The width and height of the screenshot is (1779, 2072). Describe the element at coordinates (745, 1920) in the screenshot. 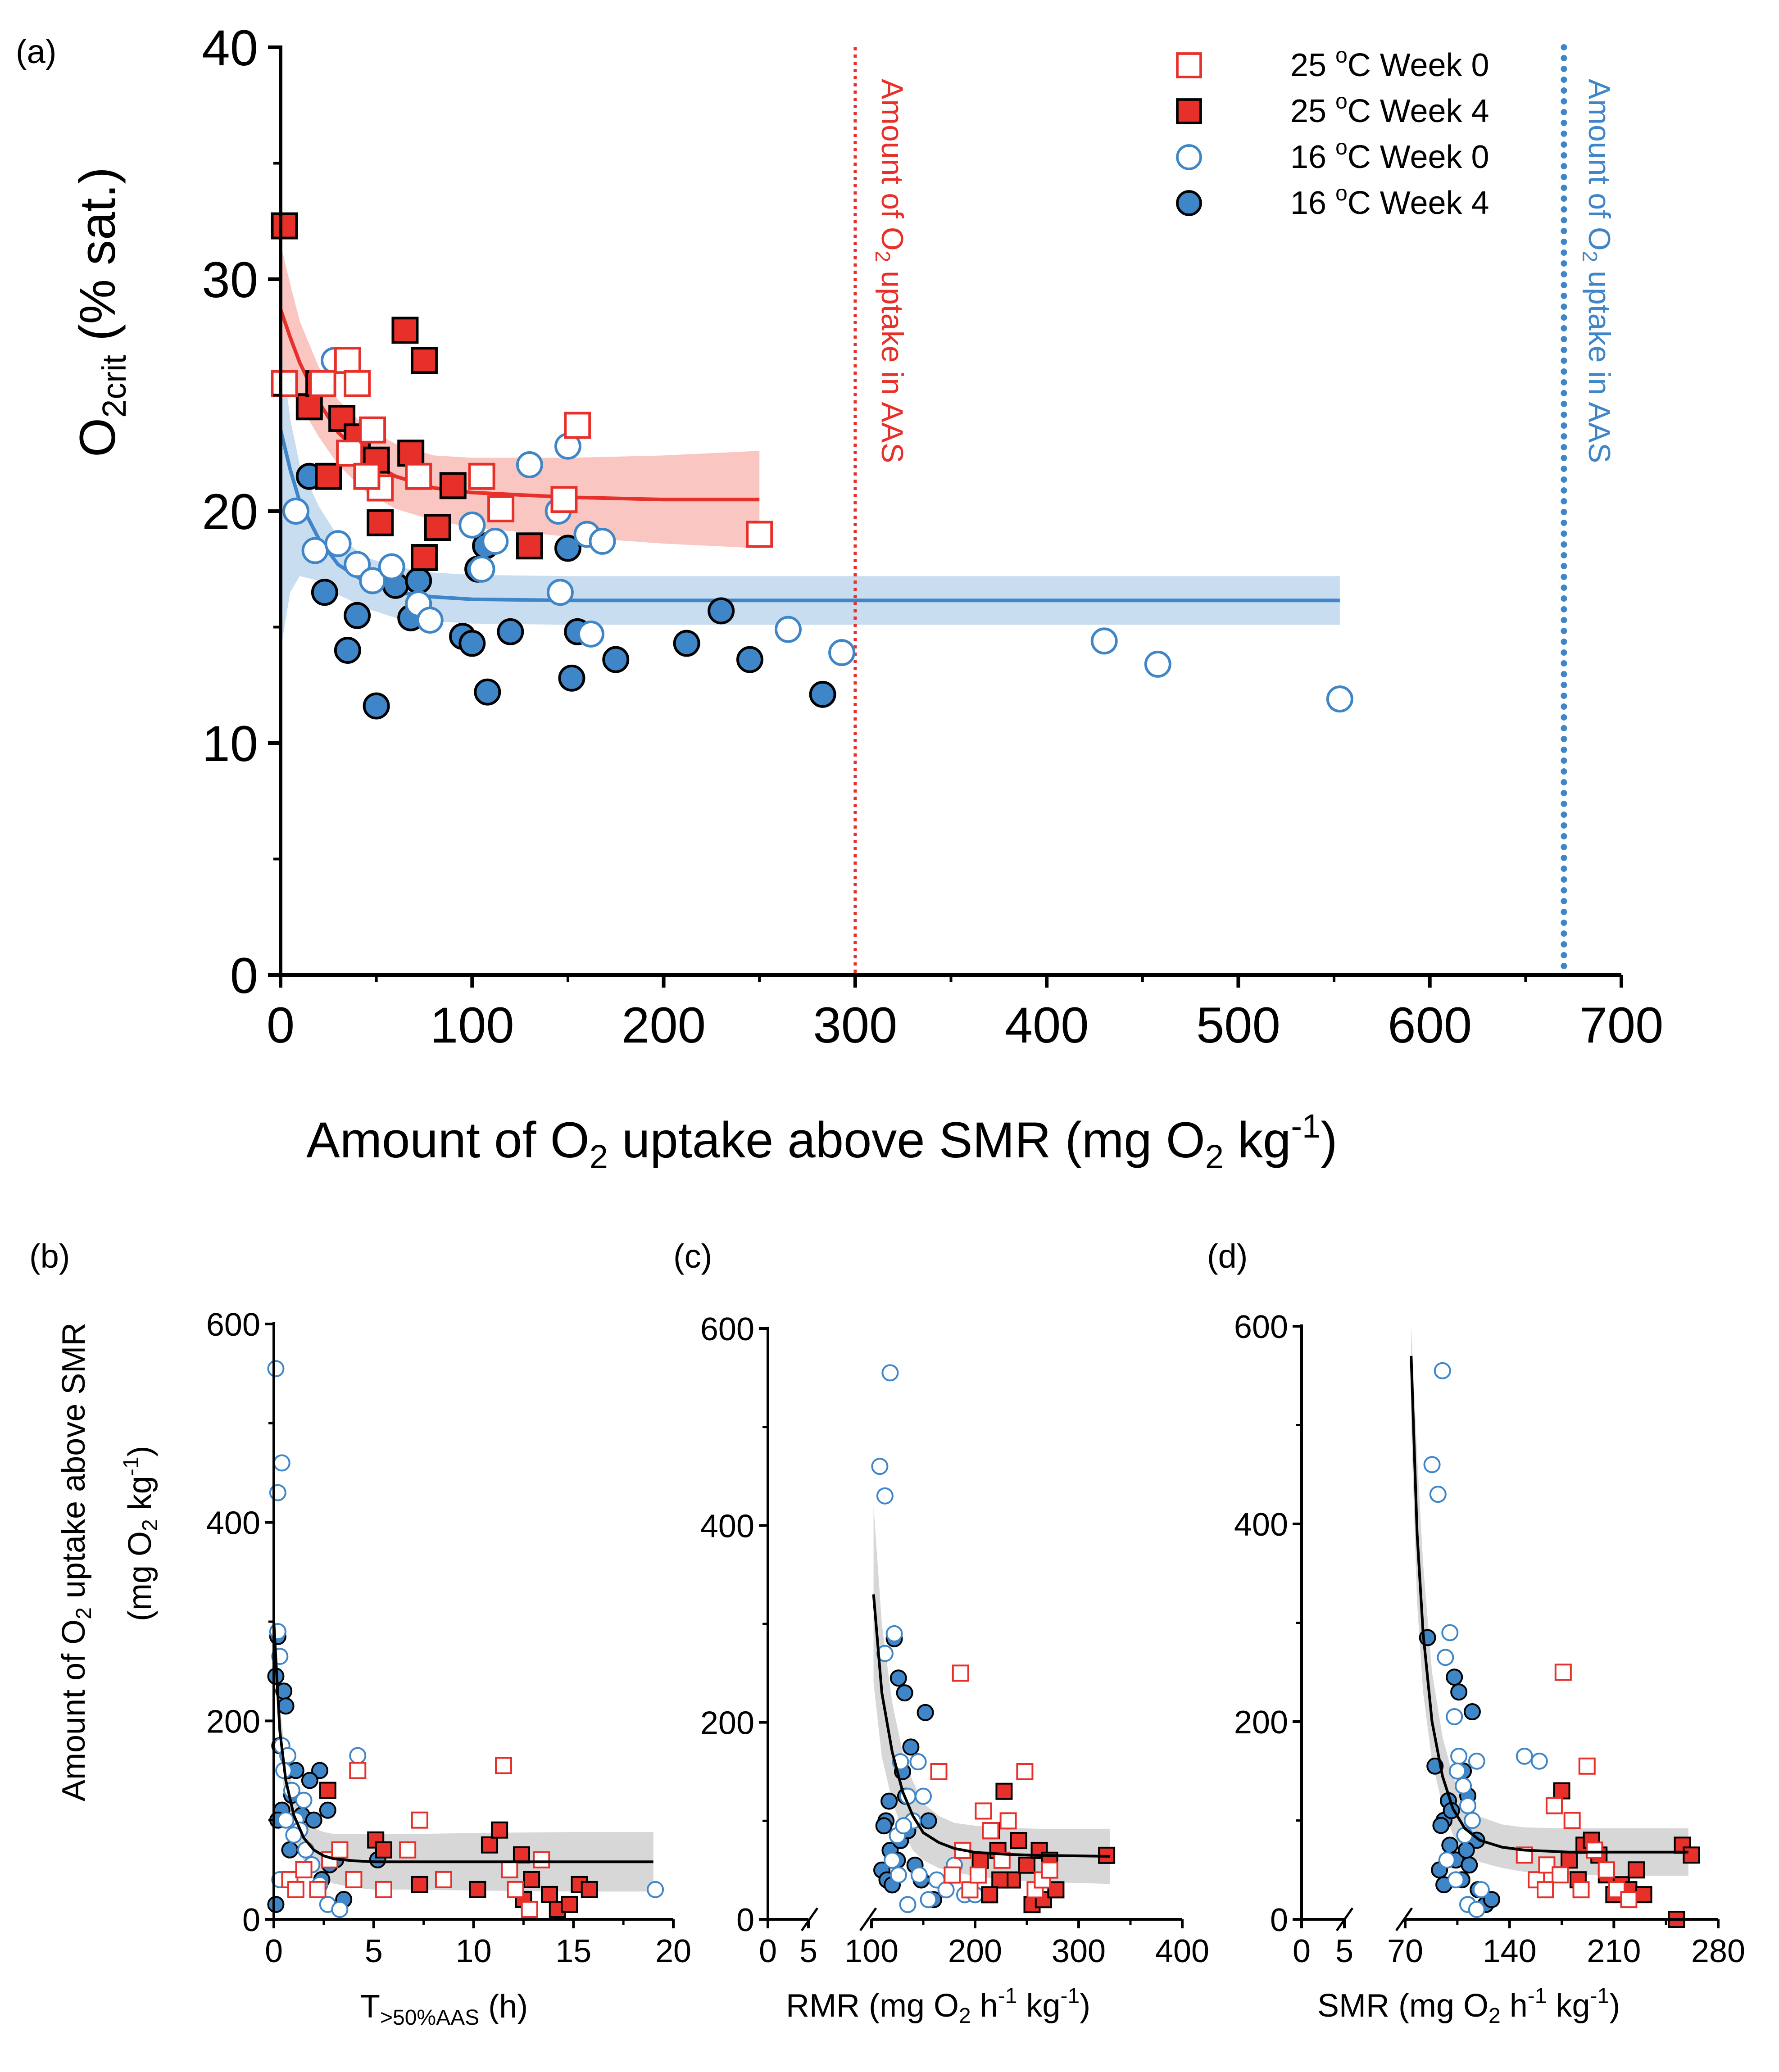

I see `y-tick-label: 0` at that location.